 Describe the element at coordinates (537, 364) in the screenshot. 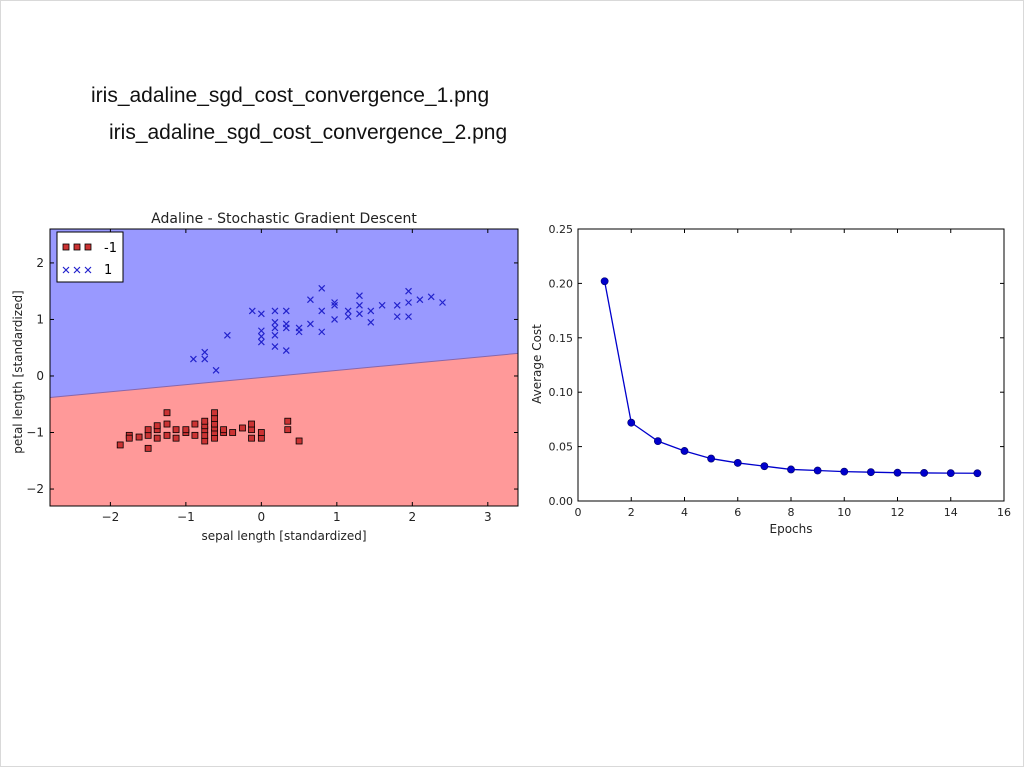

I see `y-axis-label: Average Cost` at that location.